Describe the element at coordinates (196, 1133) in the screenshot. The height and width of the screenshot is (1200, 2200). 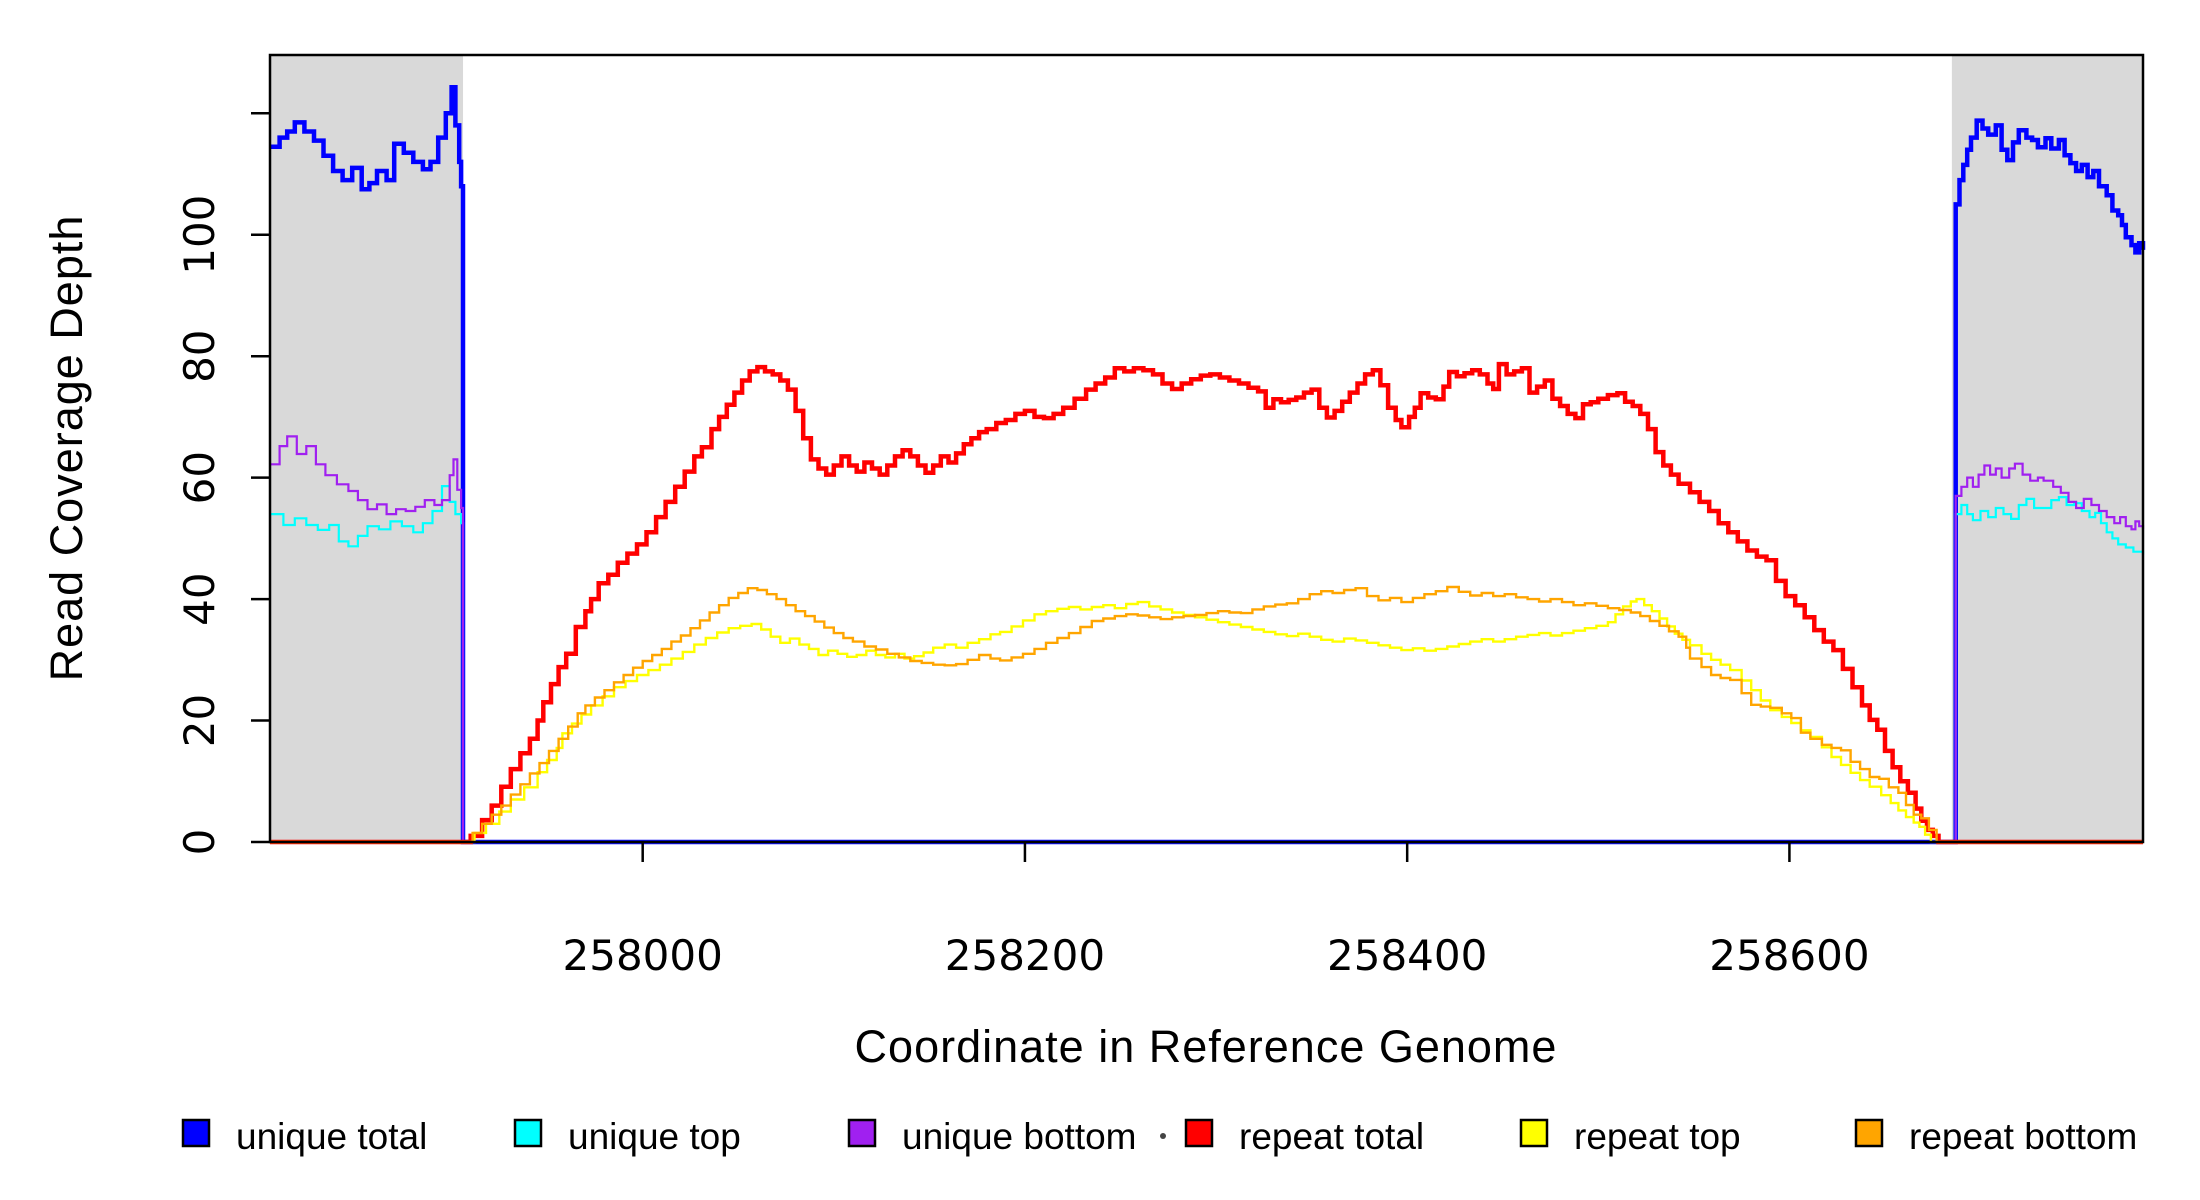
I see `legend-swatch-unique-total` at that location.